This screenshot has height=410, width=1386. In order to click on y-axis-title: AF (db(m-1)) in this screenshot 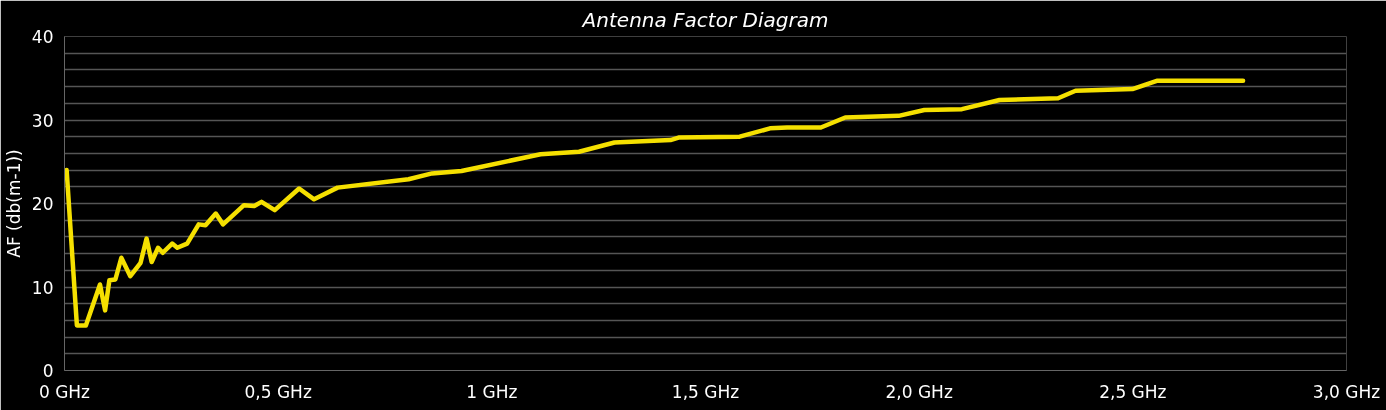, I will do `click(13, 203)`.